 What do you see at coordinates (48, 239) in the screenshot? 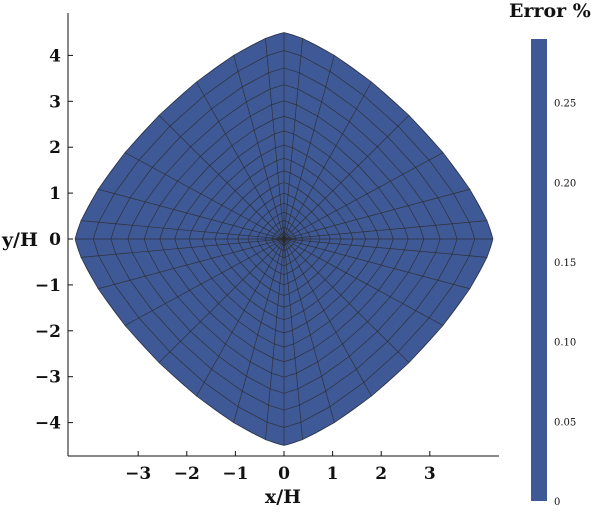
I see `y-tick-labels: 4 3 2 1 0 −1 −2 −3 −4` at bounding box center [48, 239].